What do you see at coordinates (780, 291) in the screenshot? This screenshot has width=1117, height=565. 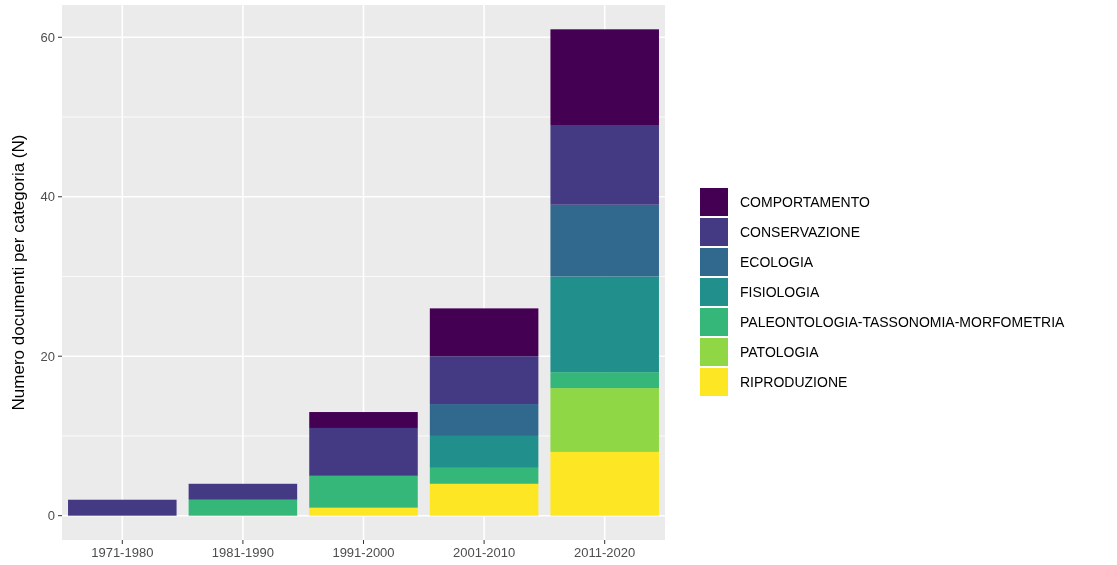 I see `legend-label: FISIOLOGIA` at bounding box center [780, 291].